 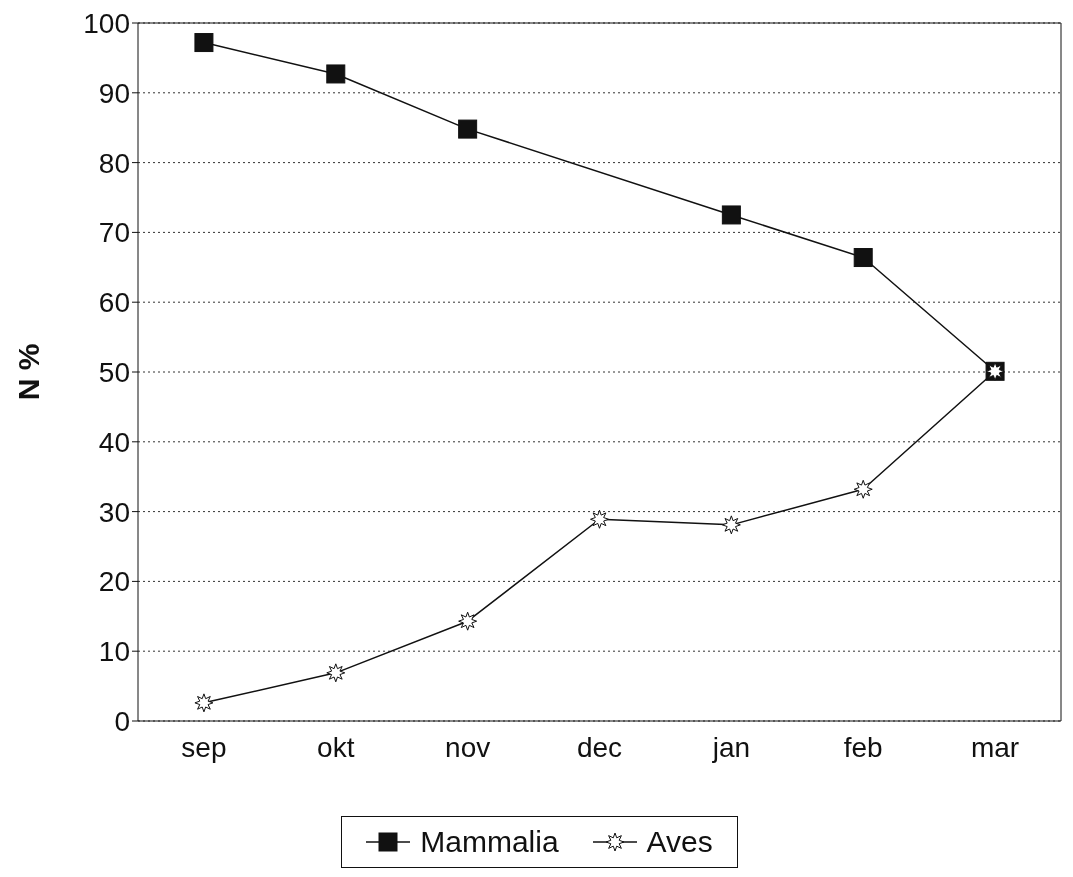 What do you see at coordinates (114, 582) in the screenshot?
I see `y-tick-label: 20` at bounding box center [114, 582].